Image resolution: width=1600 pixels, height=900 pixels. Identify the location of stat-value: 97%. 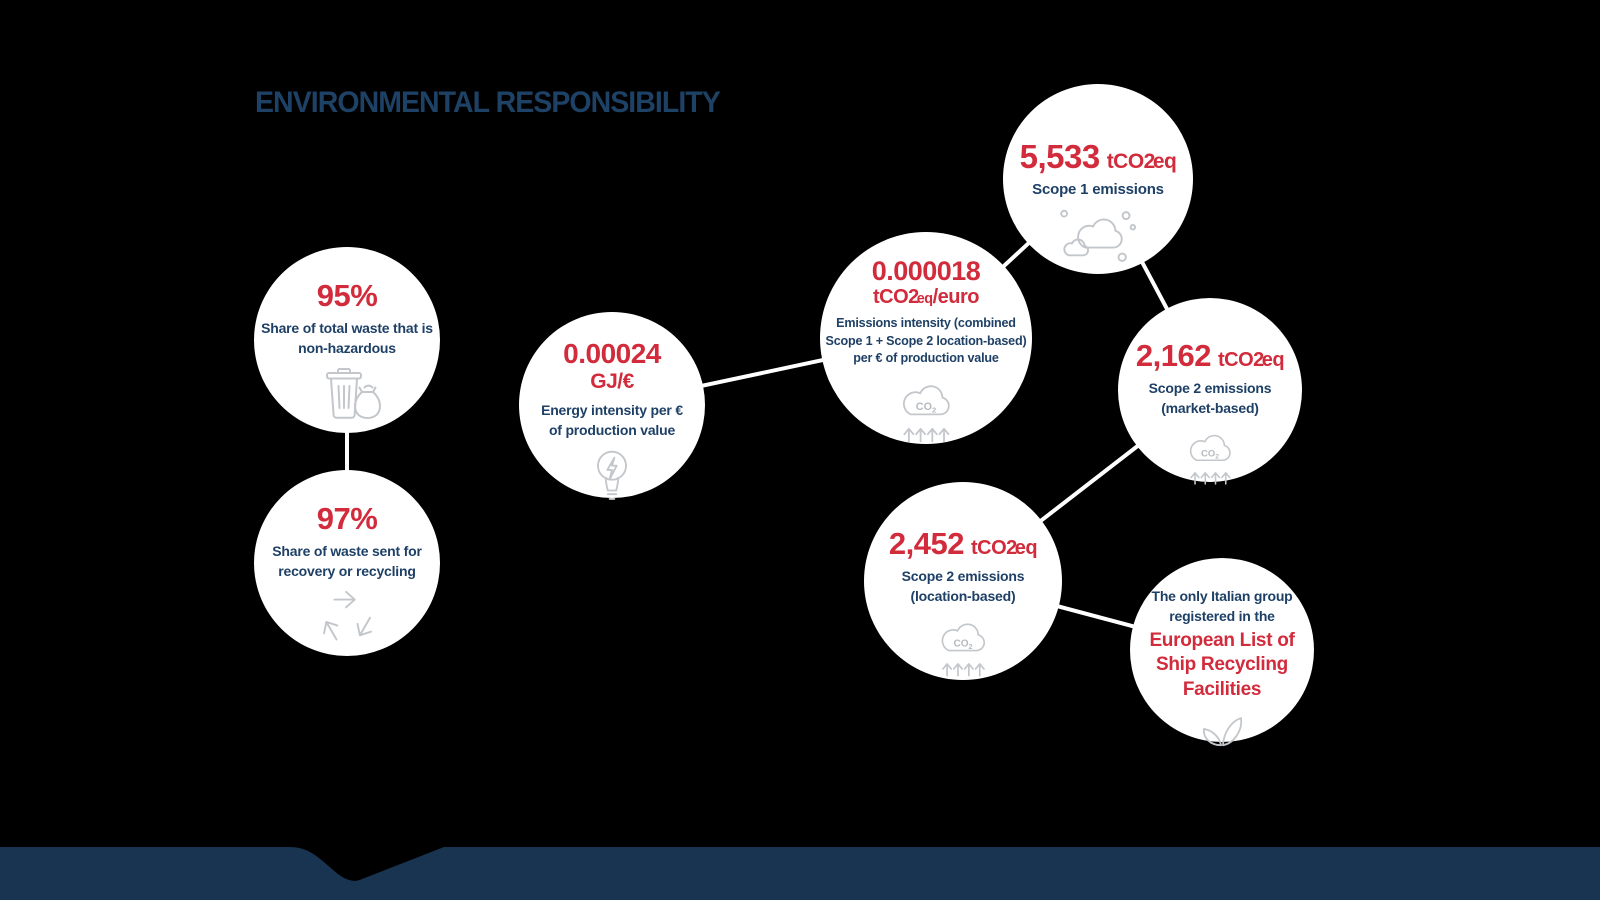
(347, 518).